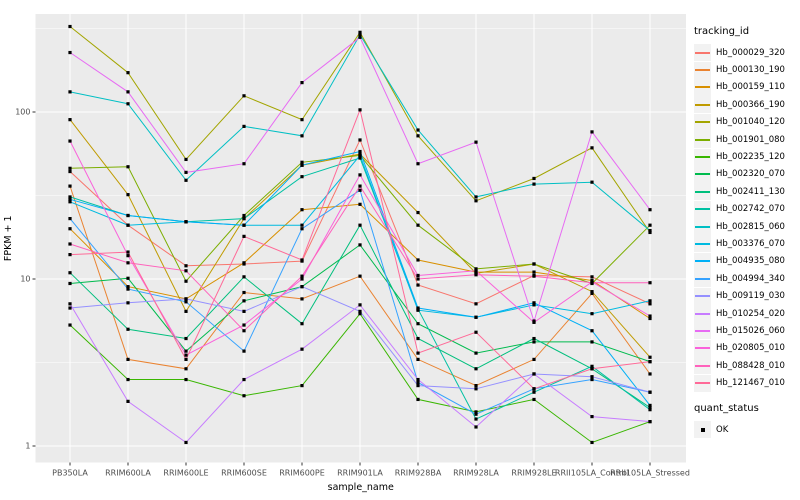 This screenshot has width=800, height=500. Describe the element at coordinates (360, 473) in the screenshot. I see `x-tick-label: RRIM901LA` at that location.